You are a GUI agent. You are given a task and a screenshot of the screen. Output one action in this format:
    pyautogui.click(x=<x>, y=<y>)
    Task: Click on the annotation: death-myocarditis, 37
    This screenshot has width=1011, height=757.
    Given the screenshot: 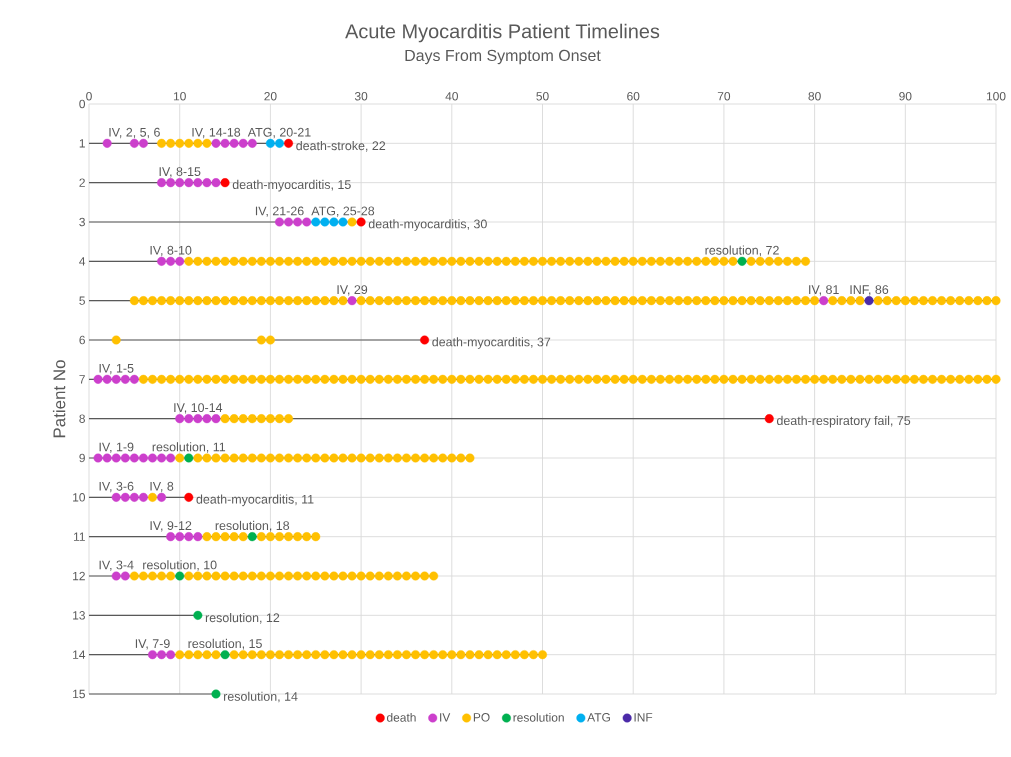 What is the action you would take?
    pyautogui.click(x=491, y=343)
    